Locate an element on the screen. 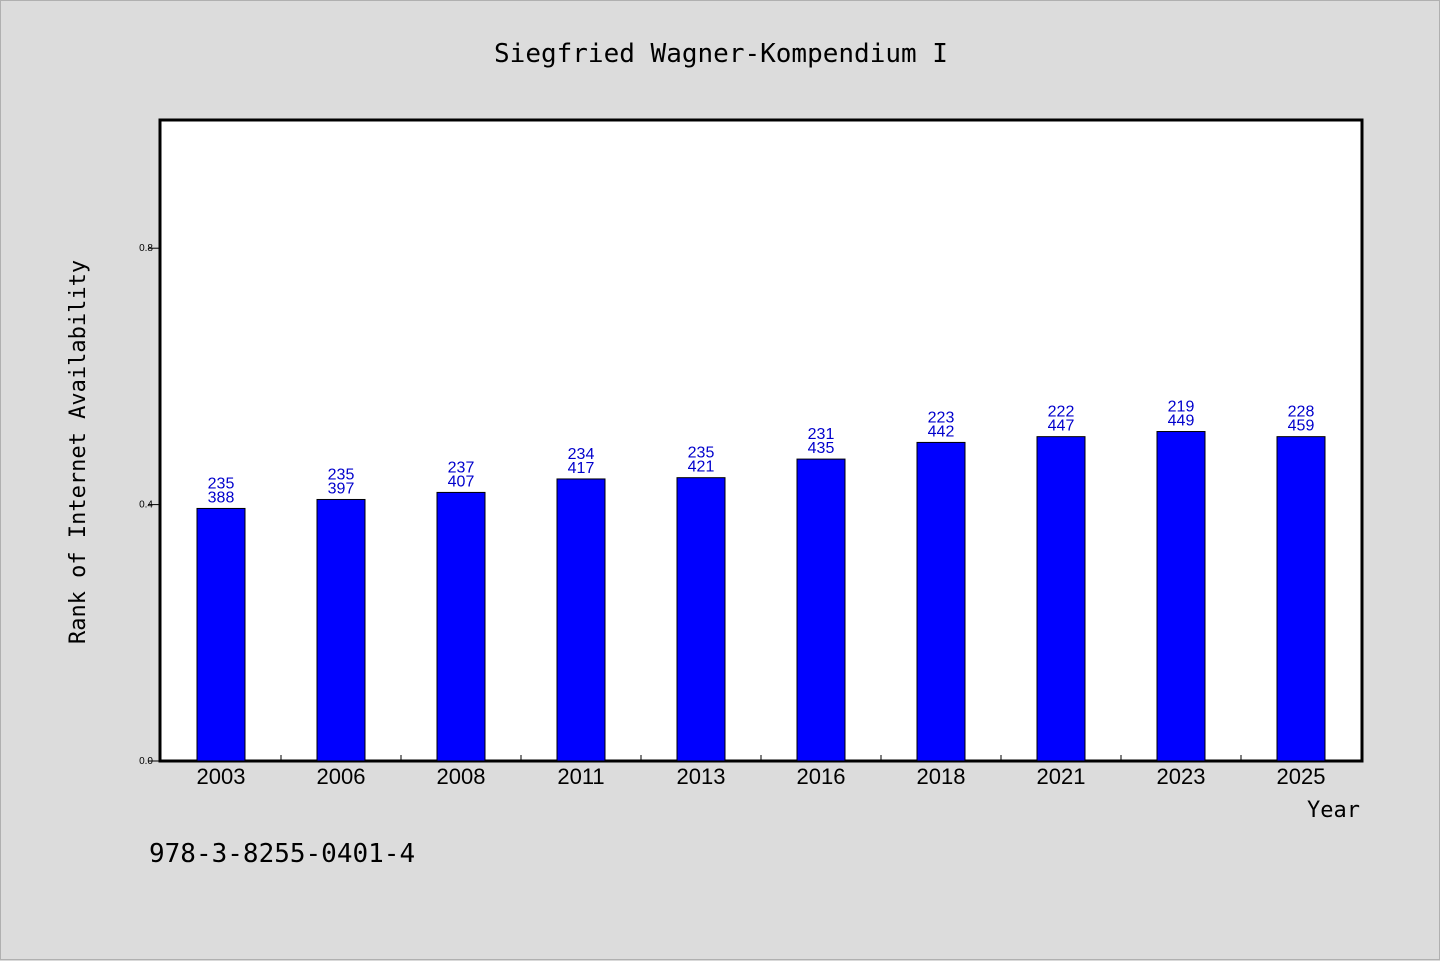 The height and width of the screenshot is (961, 1440). data-label-top-2016: 231 is located at coordinates (821, 434).